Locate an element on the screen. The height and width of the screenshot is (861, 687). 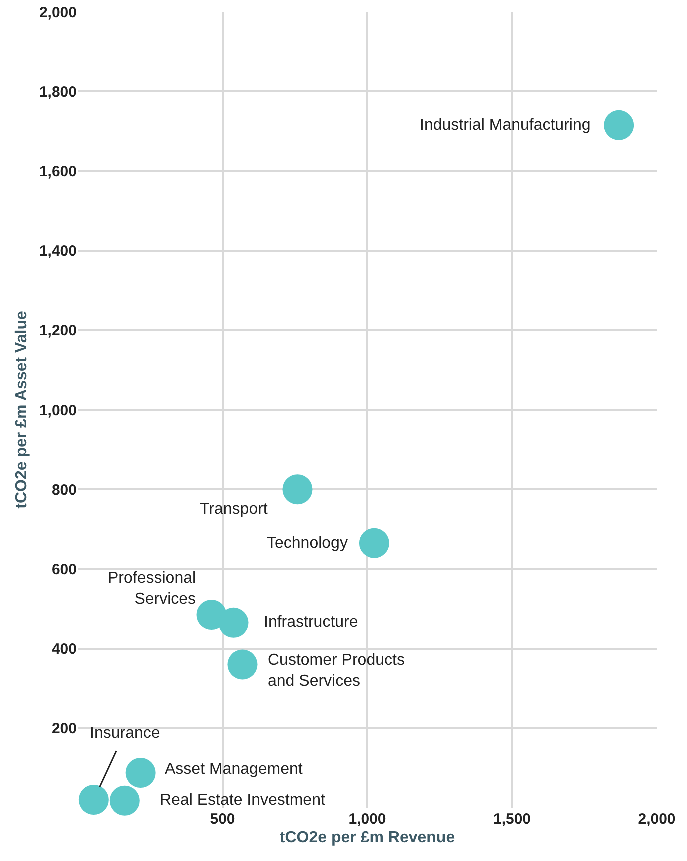
y-tick-label: 400 is located at coordinates (64, 649).